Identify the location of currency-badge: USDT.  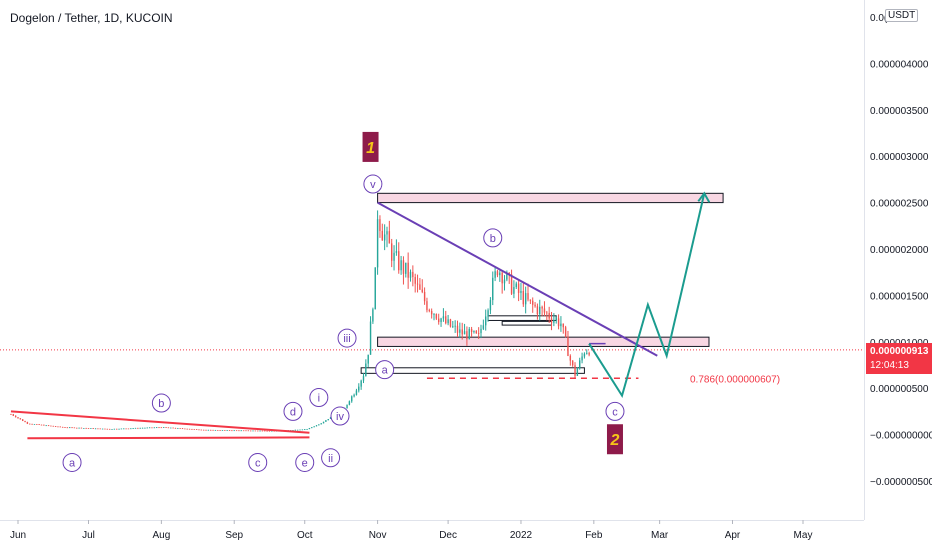
(902, 15).